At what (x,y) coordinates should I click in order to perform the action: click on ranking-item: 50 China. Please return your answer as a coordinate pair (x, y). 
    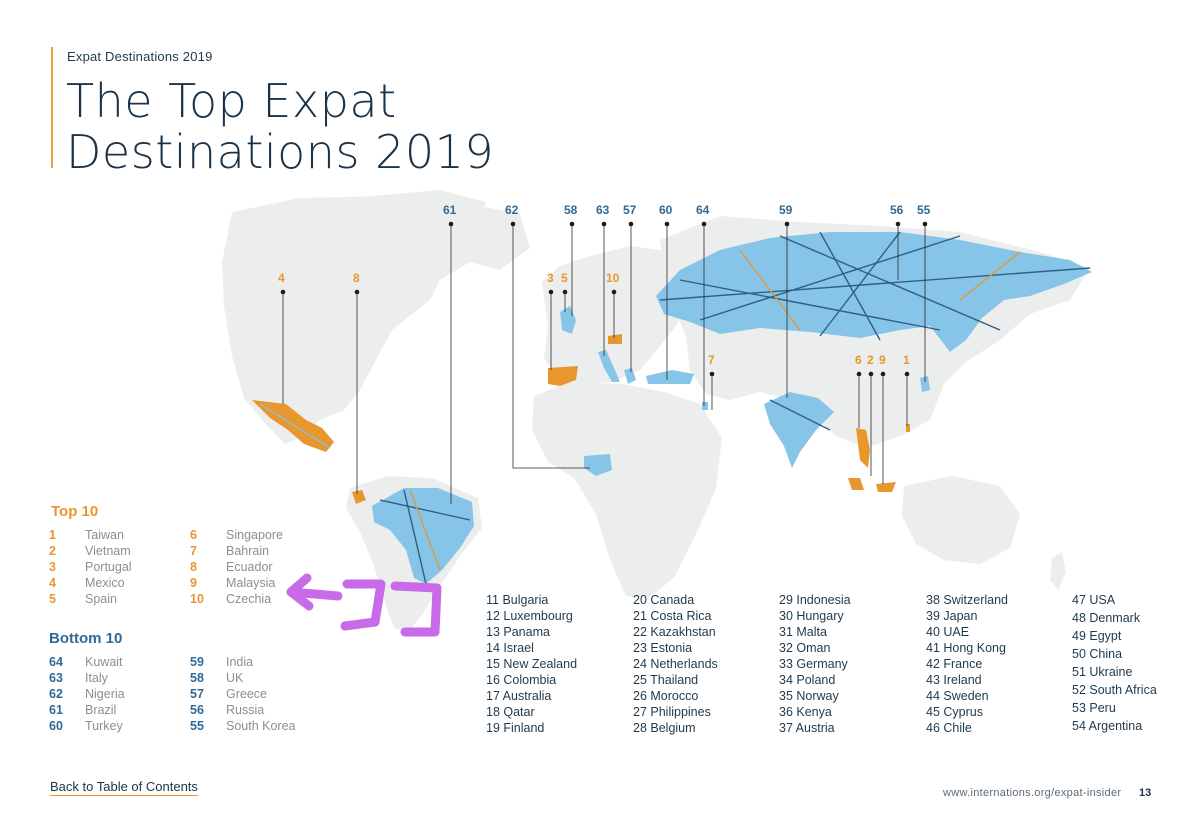
    Looking at the image, I should click on (1097, 654).